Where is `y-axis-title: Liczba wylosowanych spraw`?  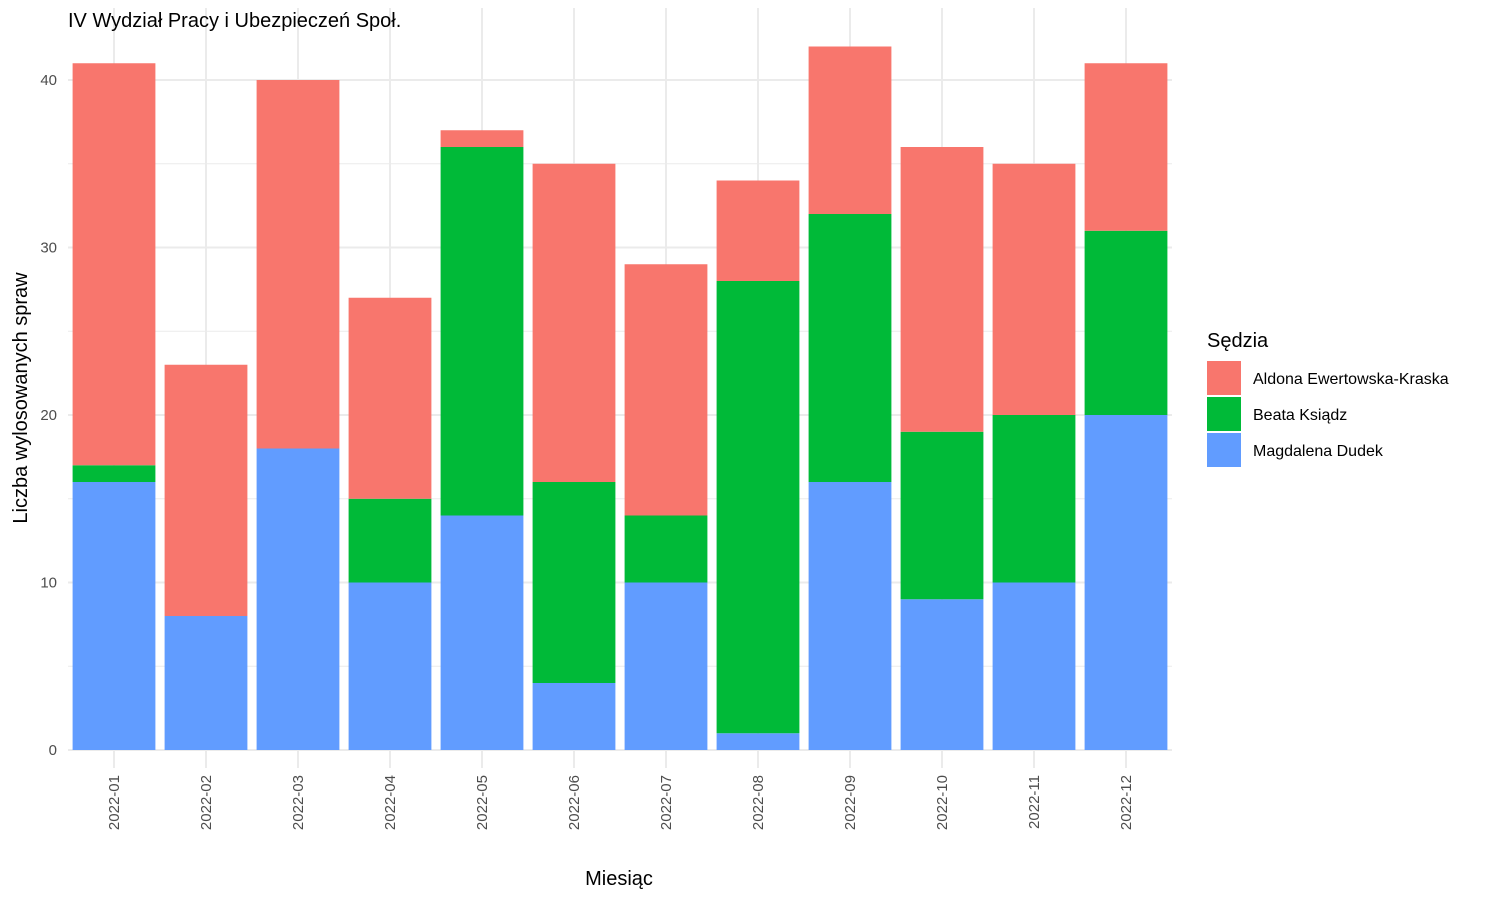 y-axis-title: Liczba wylosowanych spraw is located at coordinates (21, 398).